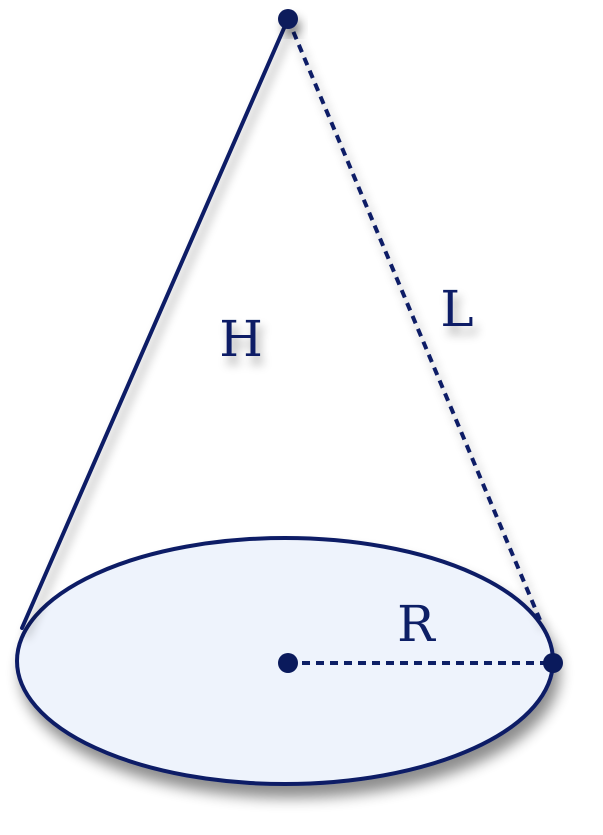 This screenshot has height=835, width=603. Describe the element at coordinates (241, 339) in the screenshot. I see `height-label: H` at that location.